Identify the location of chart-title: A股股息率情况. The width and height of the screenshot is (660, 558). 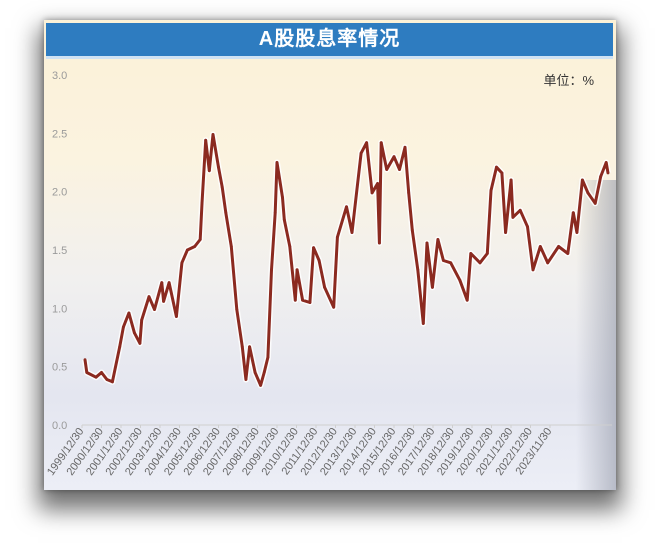
(329, 41).